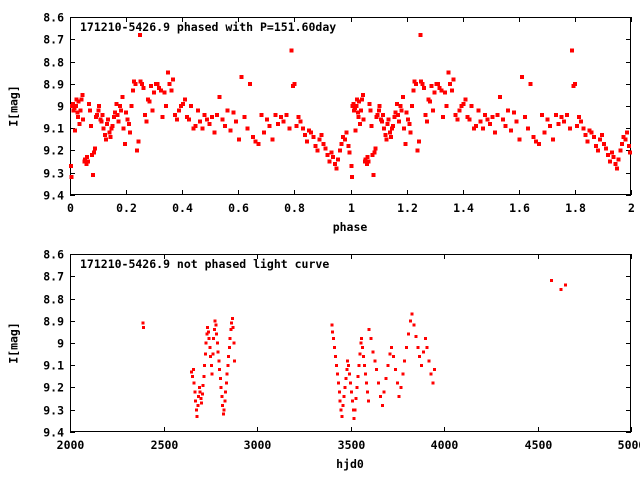  Describe the element at coordinates (538, 445) in the screenshot. I see `x-tick-label: 4500` at that location.